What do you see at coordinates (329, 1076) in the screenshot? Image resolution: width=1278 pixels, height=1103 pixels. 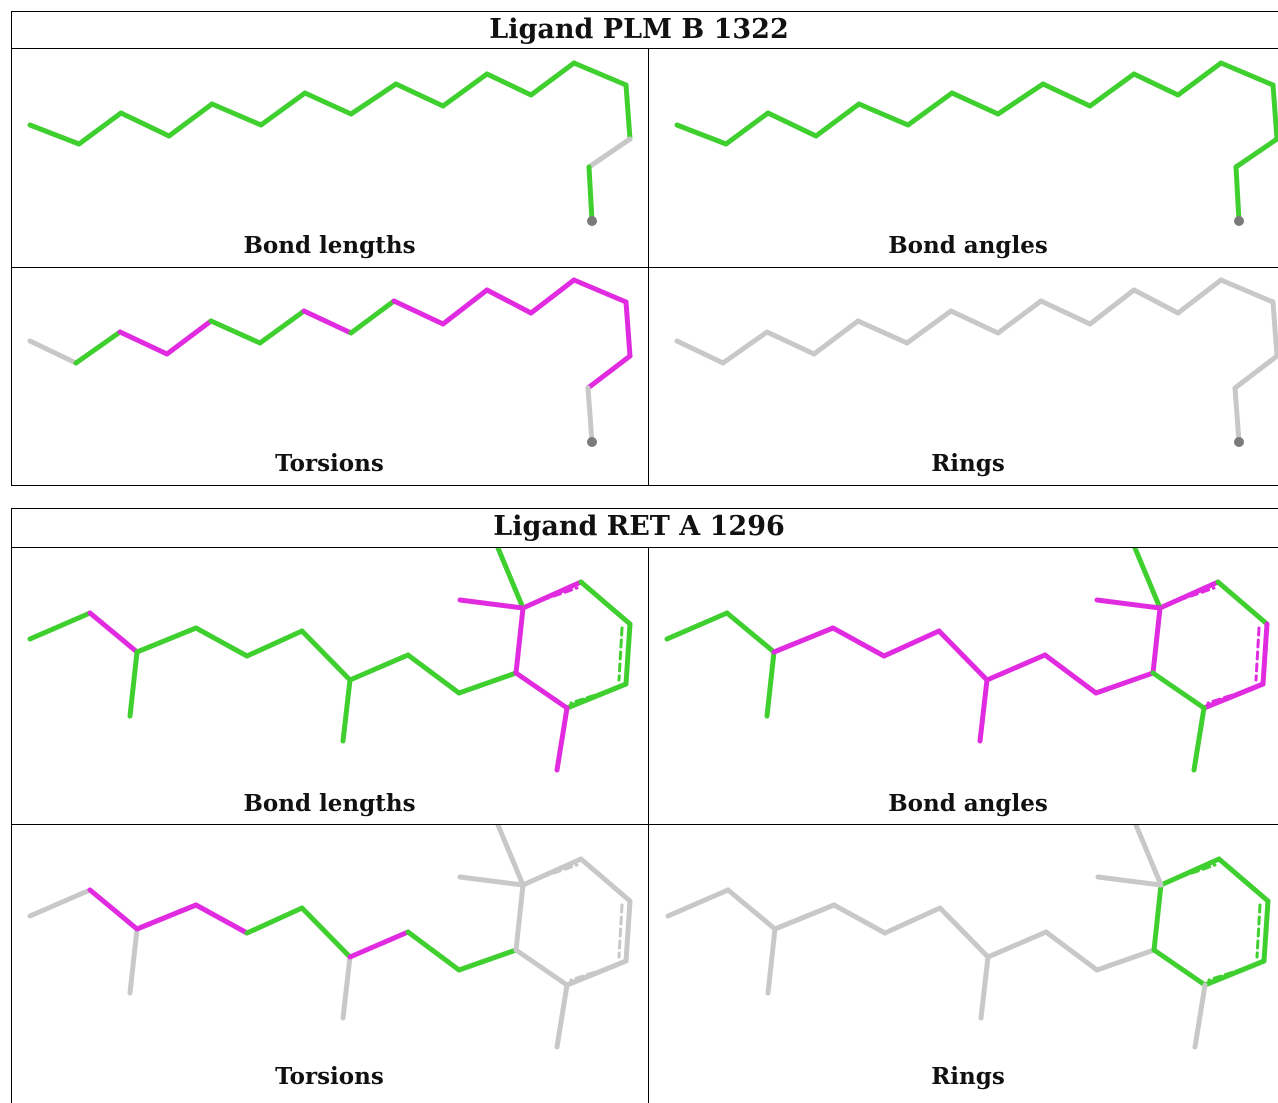 I see `panel-caption: Torsions` at bounding box center [329, 1076].